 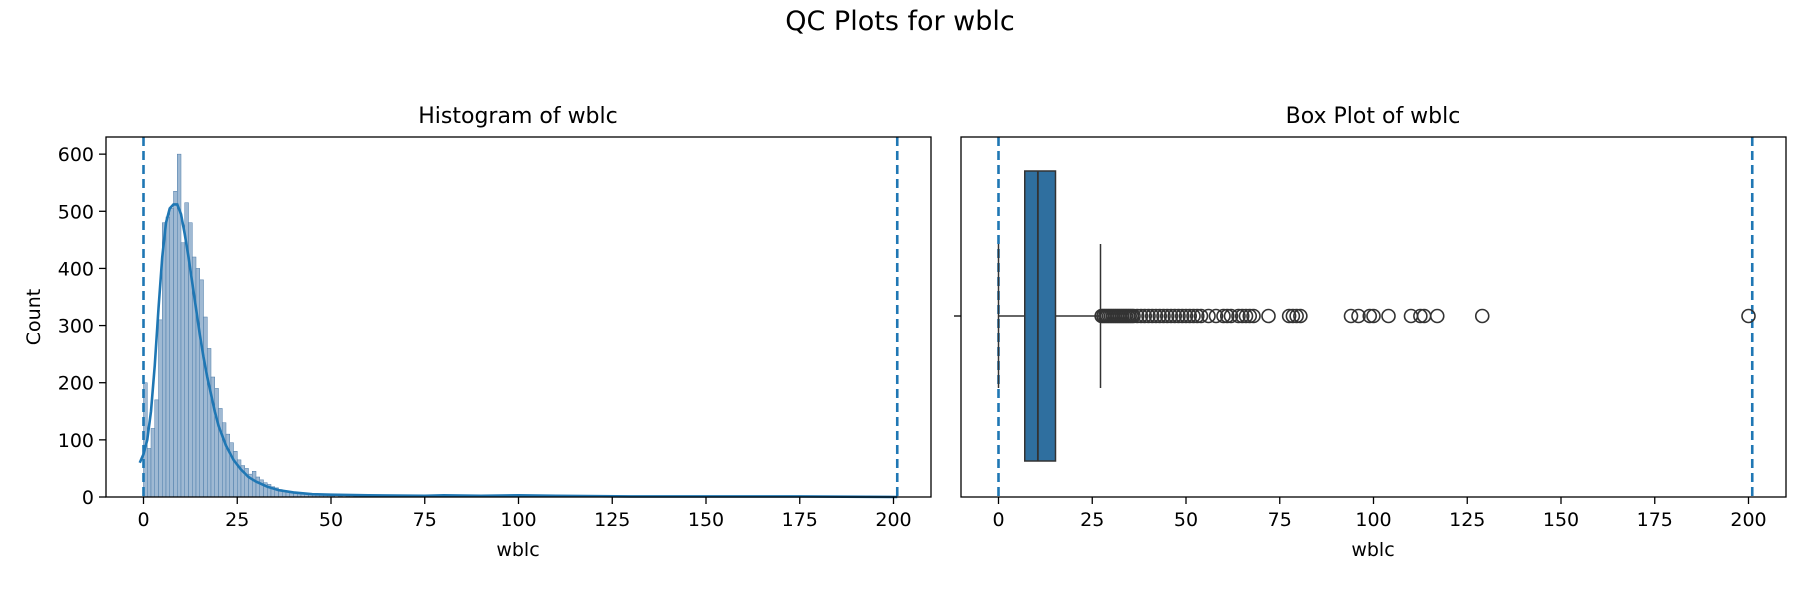 I want to click on hist-x-tick-label: 0, so click(x=143, y=520).